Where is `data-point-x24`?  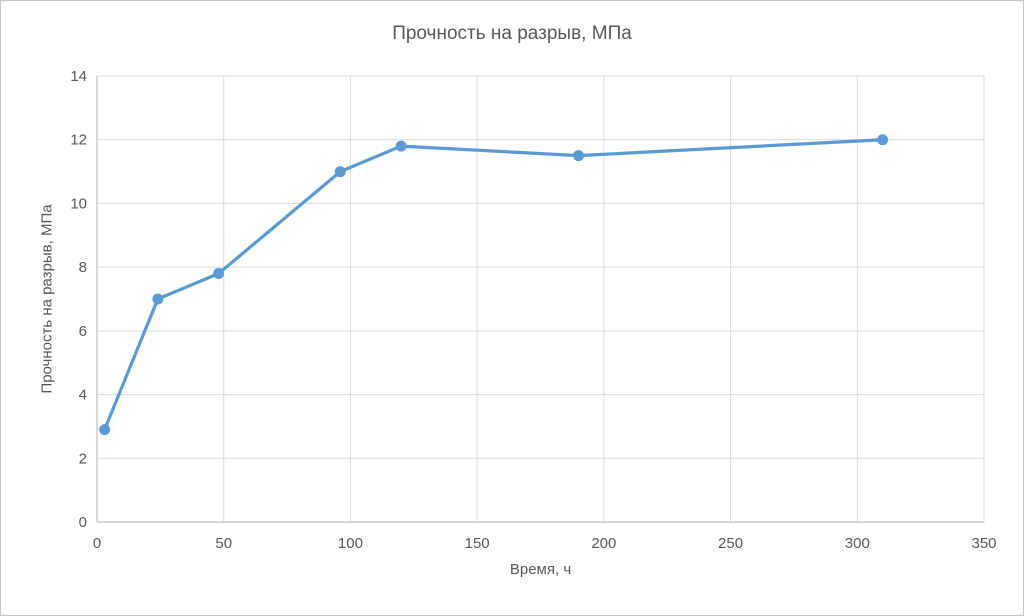
data-point-x24 is located at coordinates (158, 299).